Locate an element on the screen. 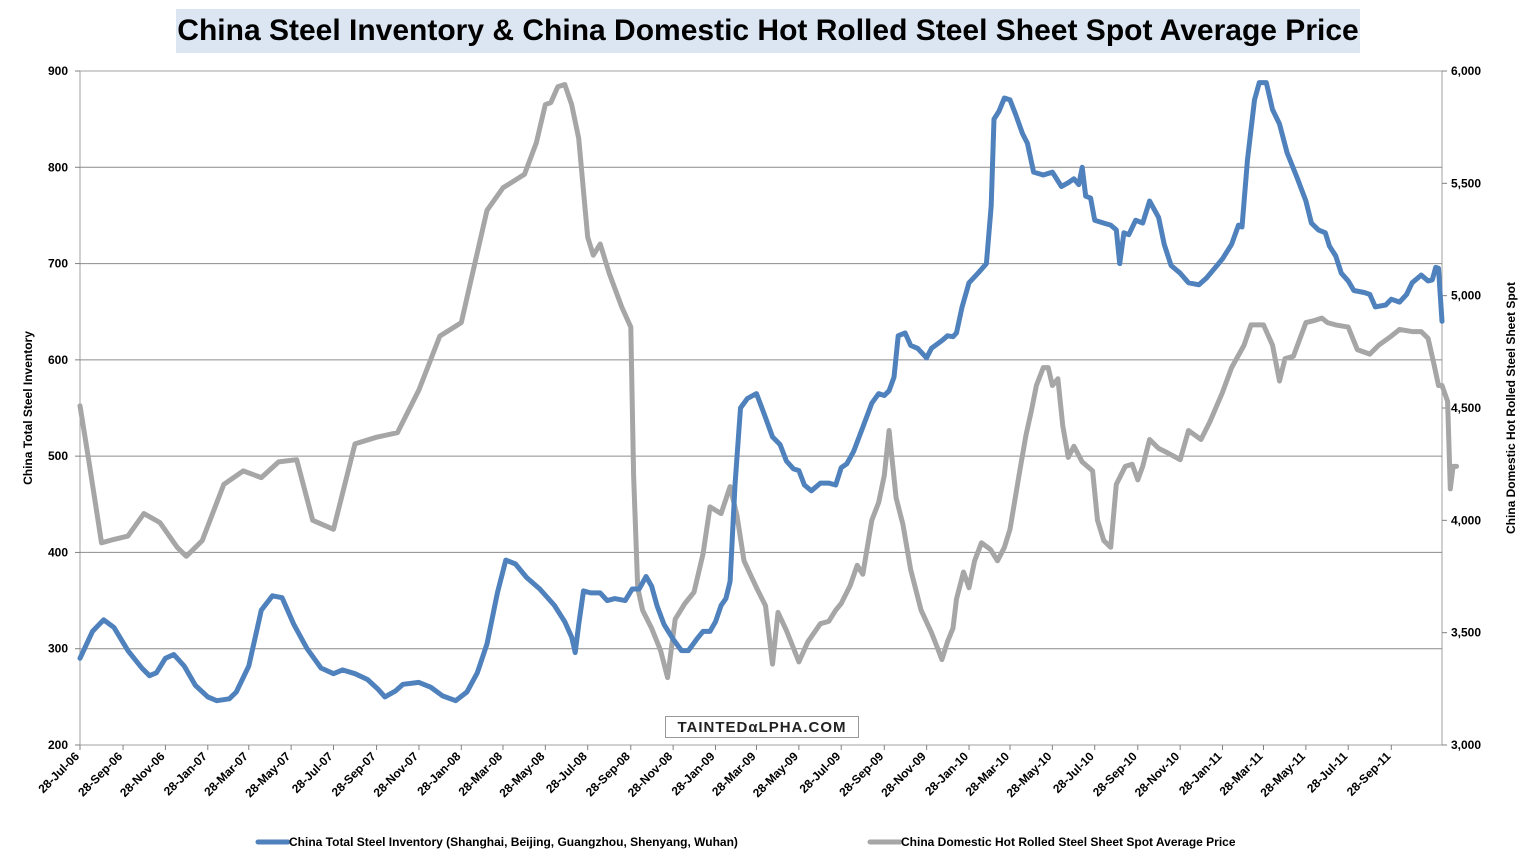 The width and height of the screenshot is (1537, 865). y-left-tick-label: 900 is located at coordinates (58, 71).